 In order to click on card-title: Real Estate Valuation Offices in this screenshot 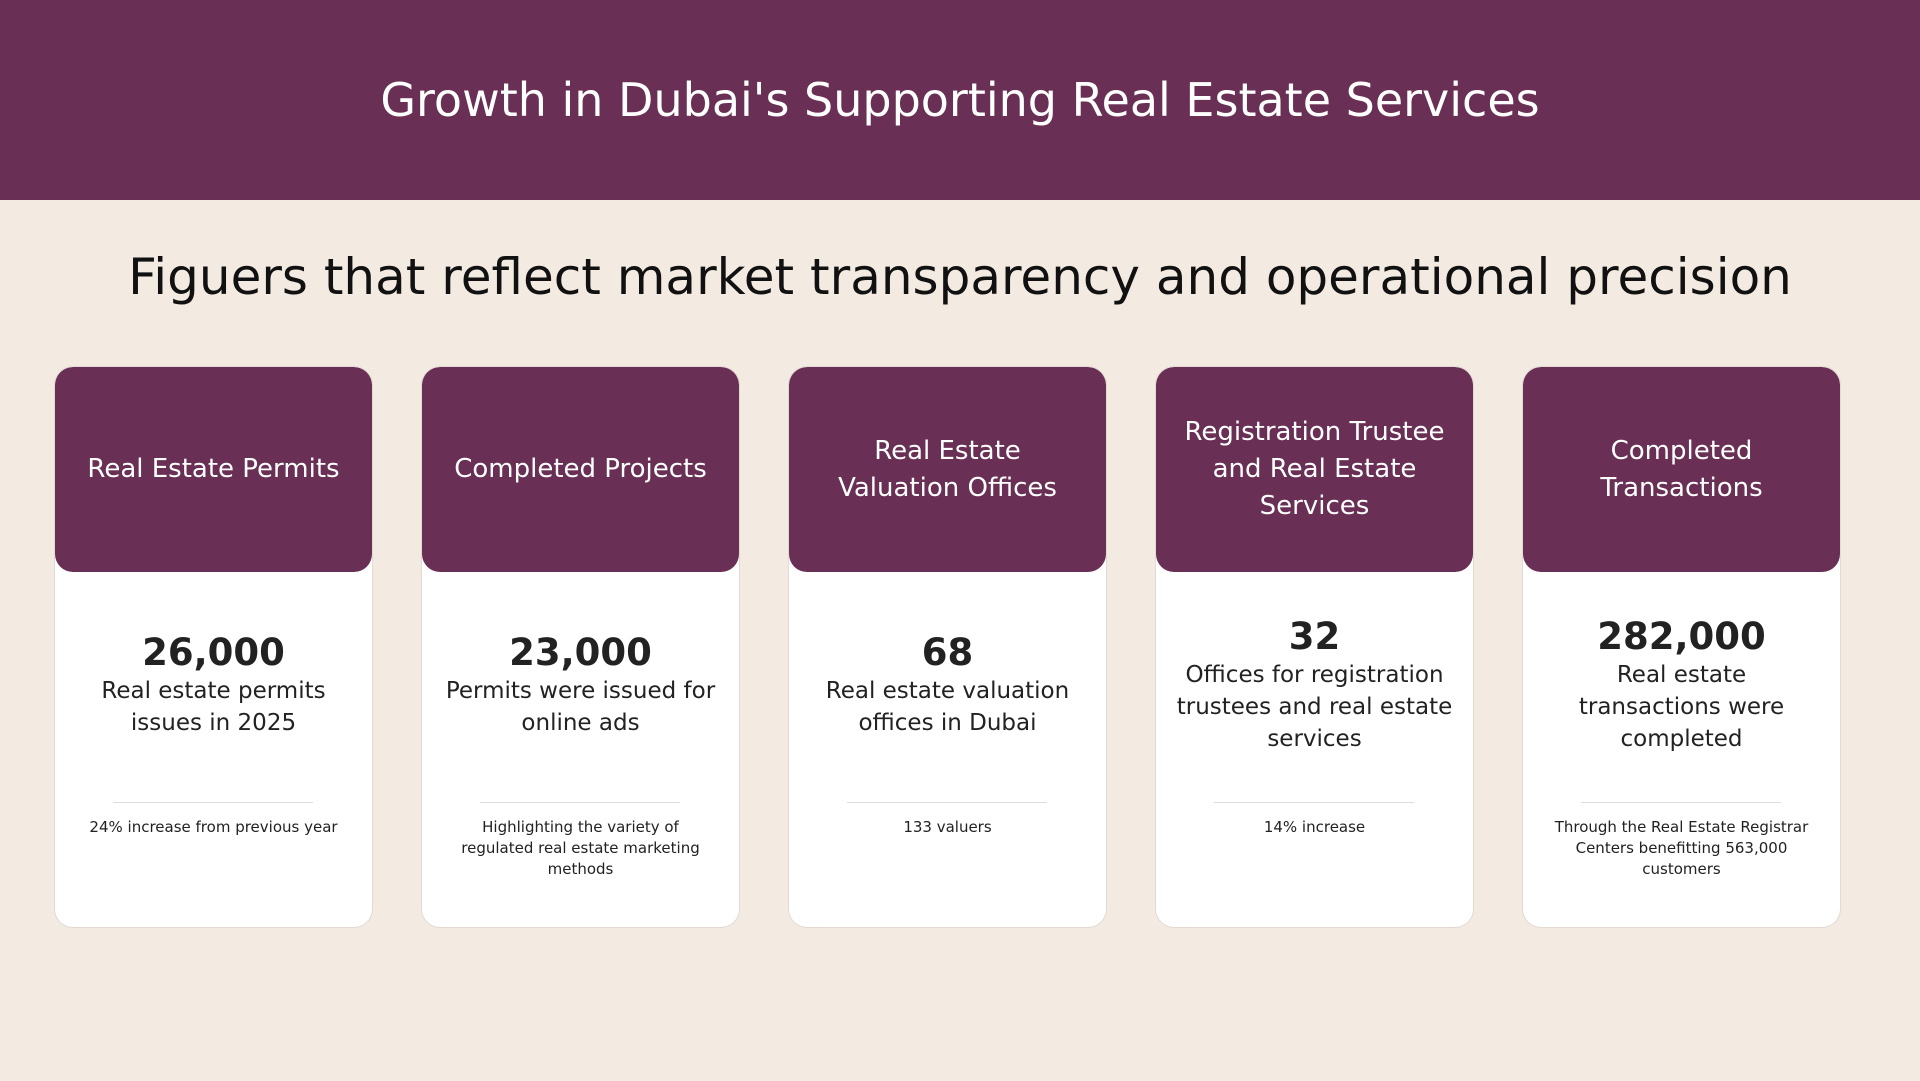, I will do `click(947, 469)`.